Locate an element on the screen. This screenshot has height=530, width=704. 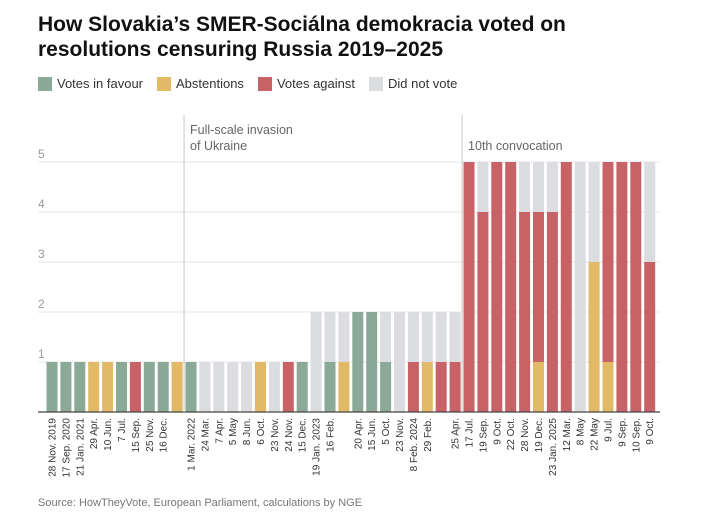
x-tick-label: 8 Jun. is located at coordinates (247, 431).